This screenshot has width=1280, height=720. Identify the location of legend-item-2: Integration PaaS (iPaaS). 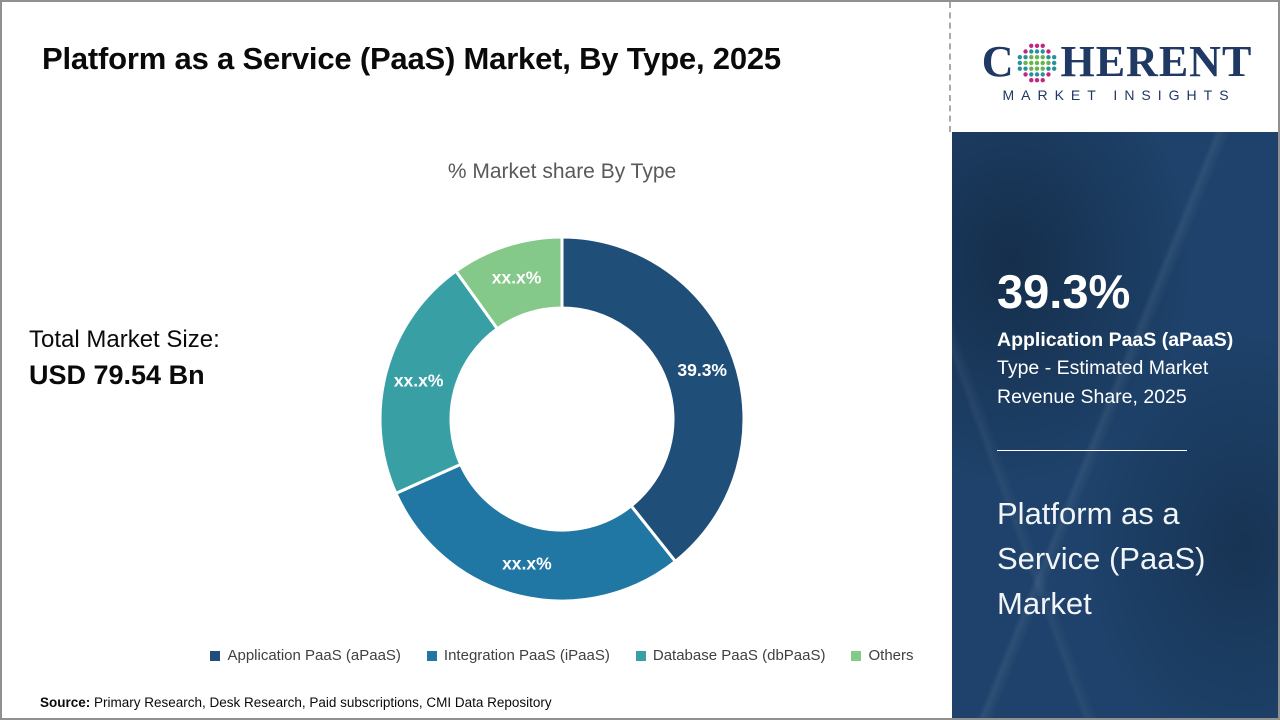
(518, 655).